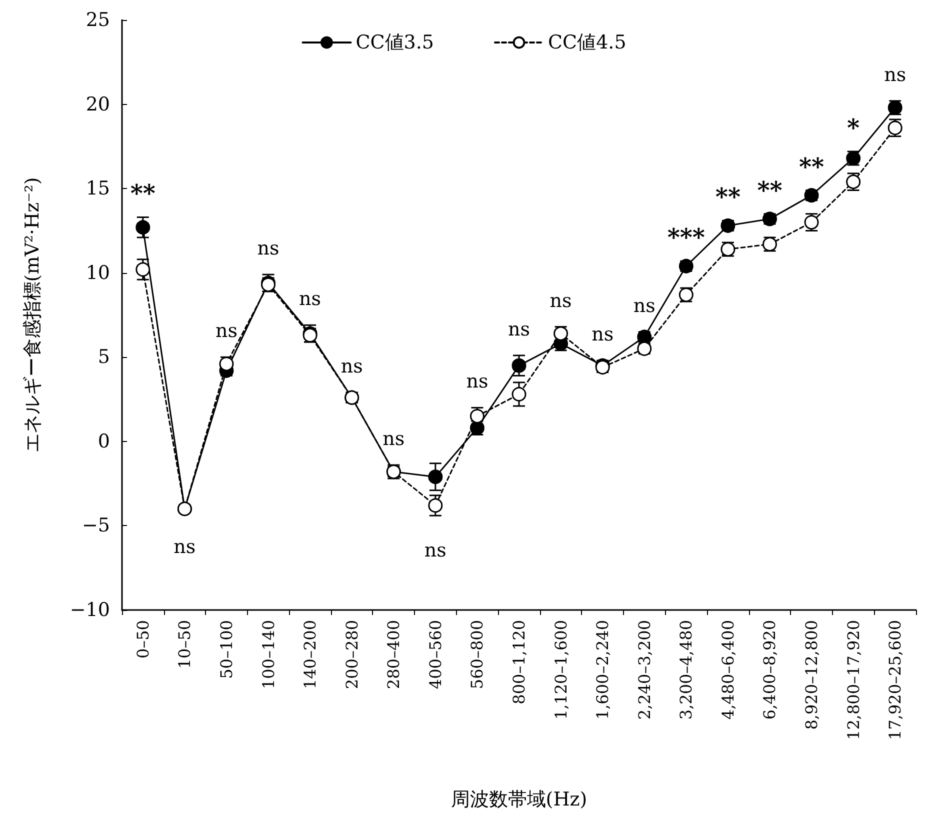 The height and width of the screenshot is (820, 928). What do you see at coordinates (895, 680) in the screenshot?
I see `x-tick-label: 17,920–25,600` at bounding box center [895, 680].